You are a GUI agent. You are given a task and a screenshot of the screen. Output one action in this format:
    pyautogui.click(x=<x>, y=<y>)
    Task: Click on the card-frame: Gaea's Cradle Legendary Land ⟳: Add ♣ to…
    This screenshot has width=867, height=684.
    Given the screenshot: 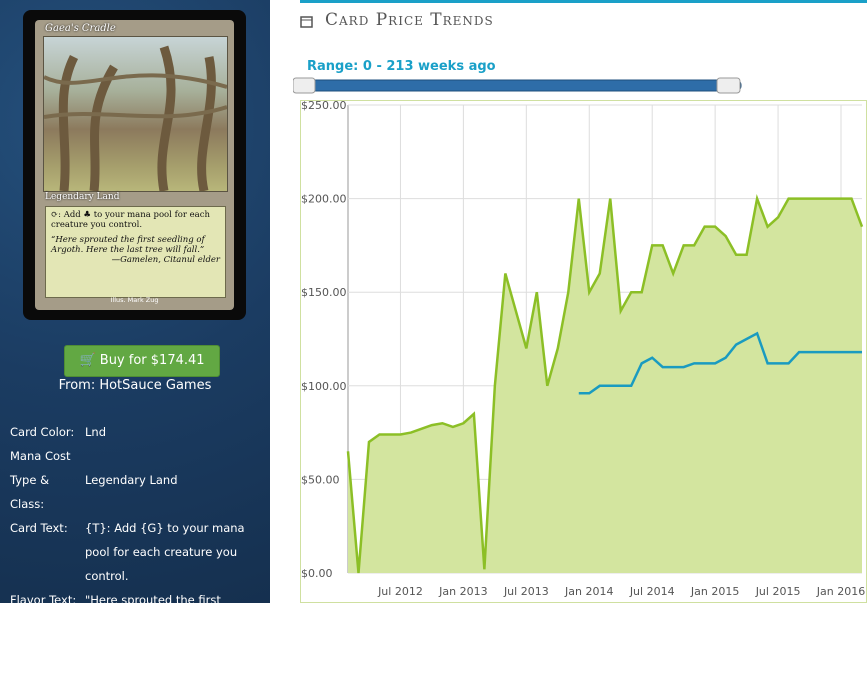 What is the action you would take?
    pyautogui.click(x=134, y=165)
    